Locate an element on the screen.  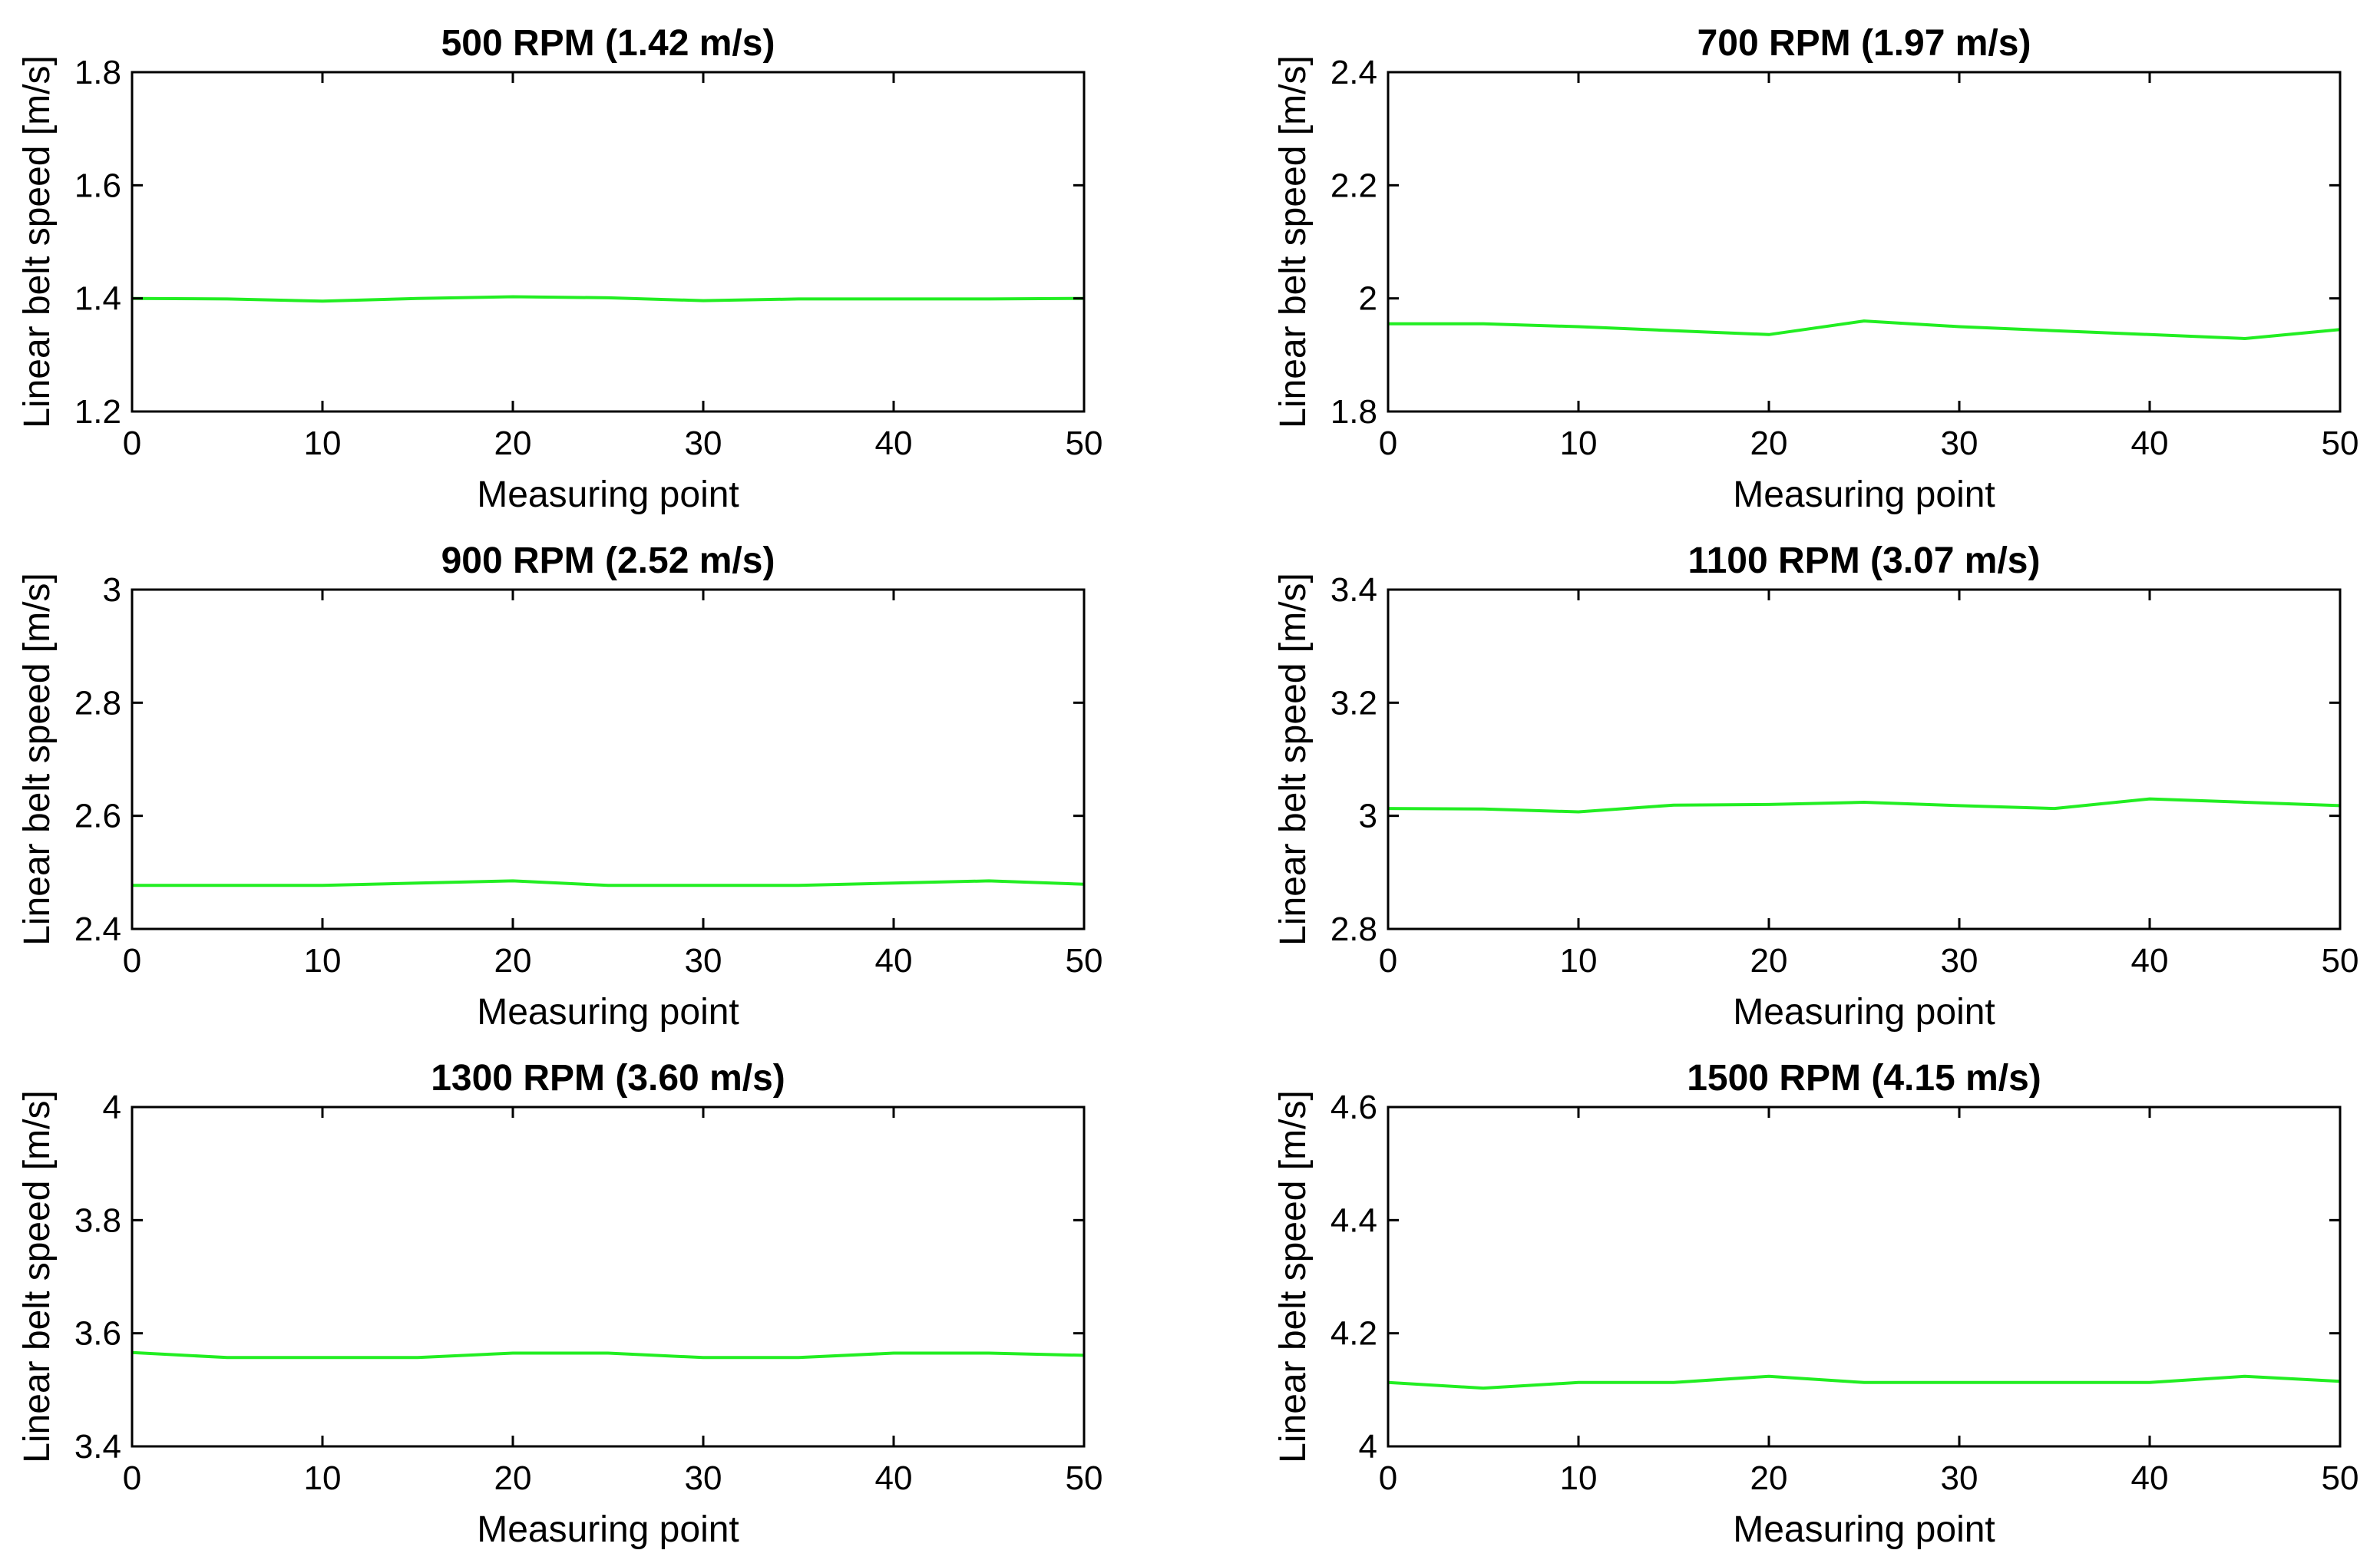
y-tick-label: 4.2 is located at coordinates (1353, 1334).